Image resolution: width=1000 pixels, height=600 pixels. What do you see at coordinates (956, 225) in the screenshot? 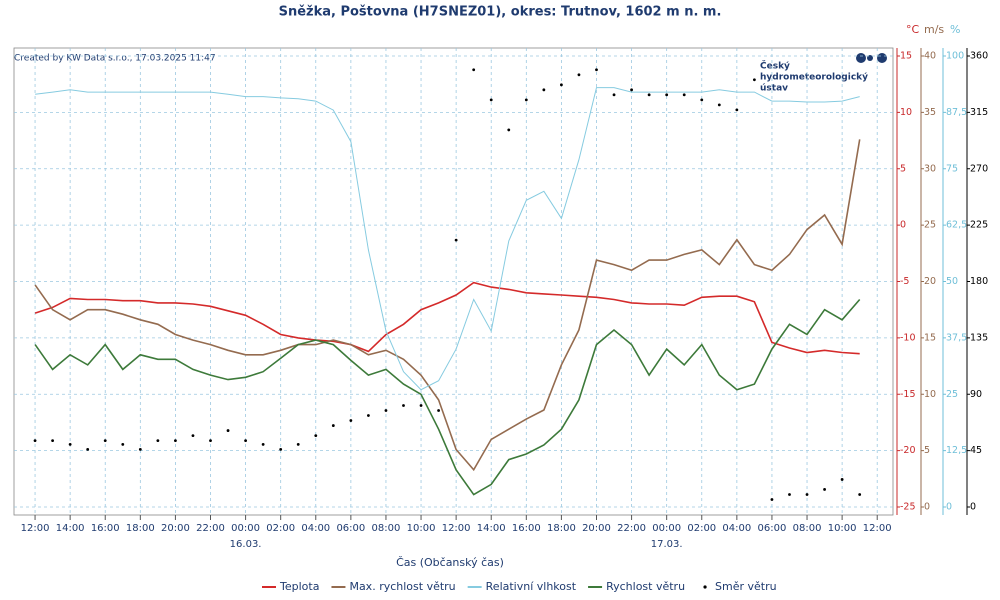
I see `y3-tick-label: 62,5` at bounding box center [956, 225].